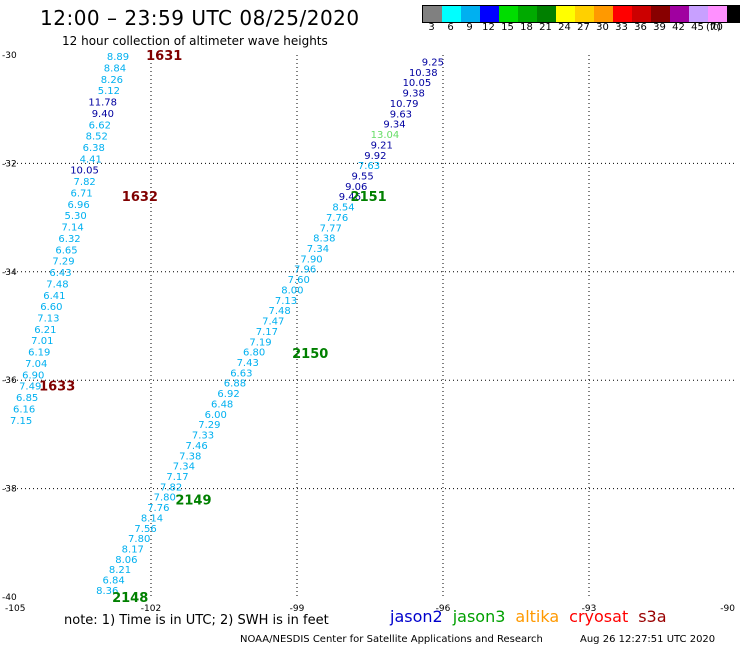  What do you see at coordinates (57, 387) in the screenshot?
I see `track-id-label: 1633` at bounding box center [57, 387].